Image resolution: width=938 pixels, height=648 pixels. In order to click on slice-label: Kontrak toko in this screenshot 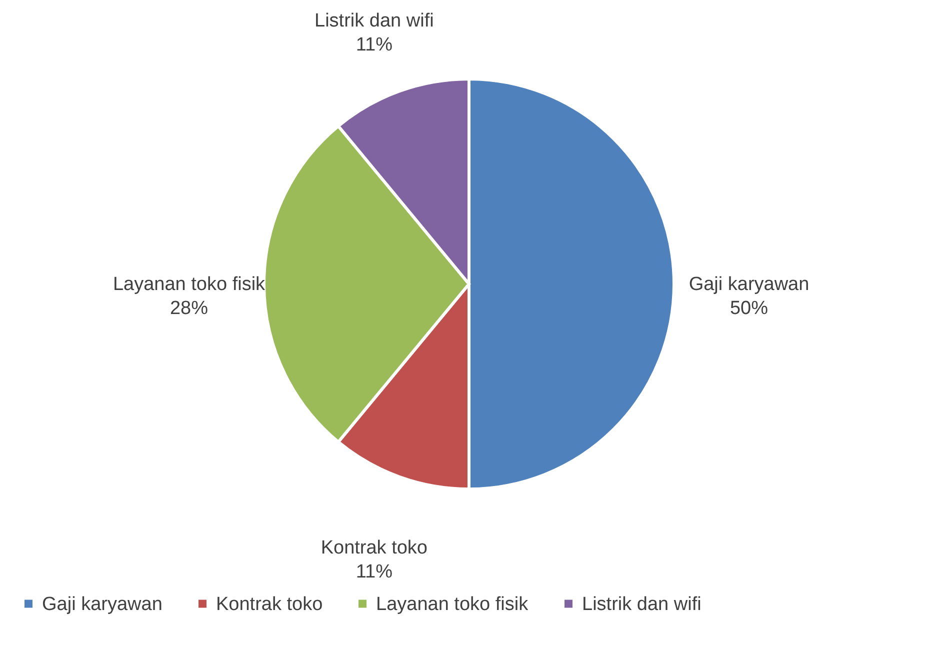, I will do `click(374, 547)`.